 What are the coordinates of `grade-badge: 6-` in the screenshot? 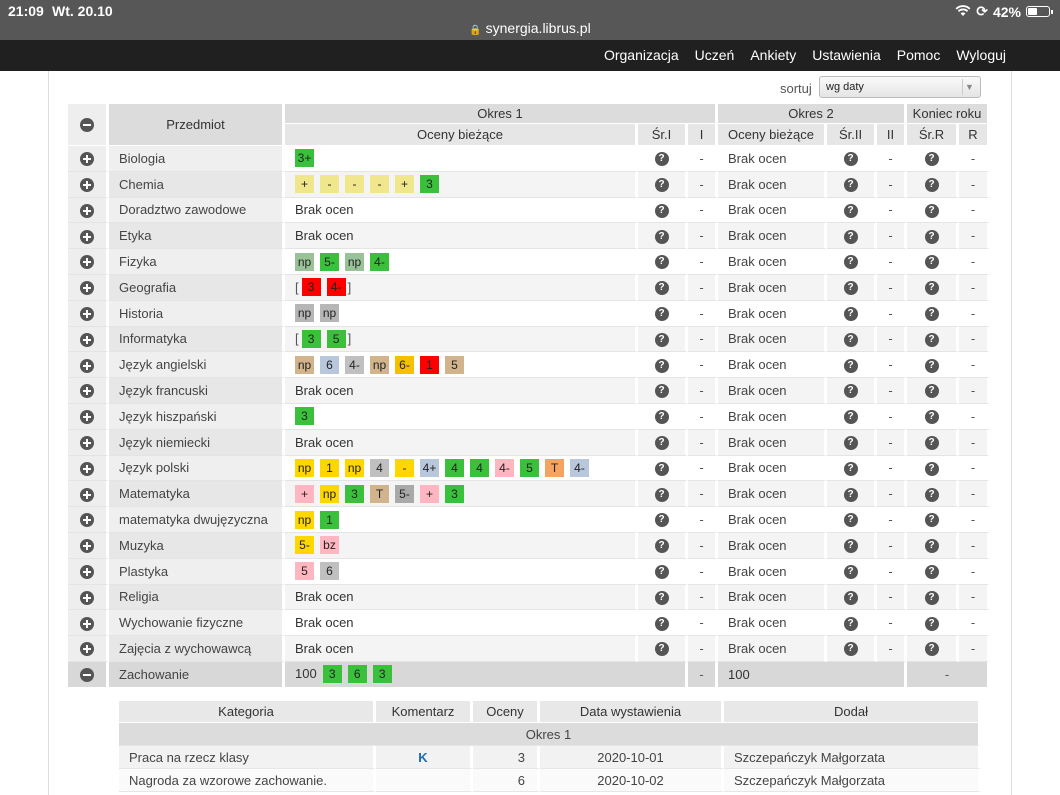 It's located at (404, 364).